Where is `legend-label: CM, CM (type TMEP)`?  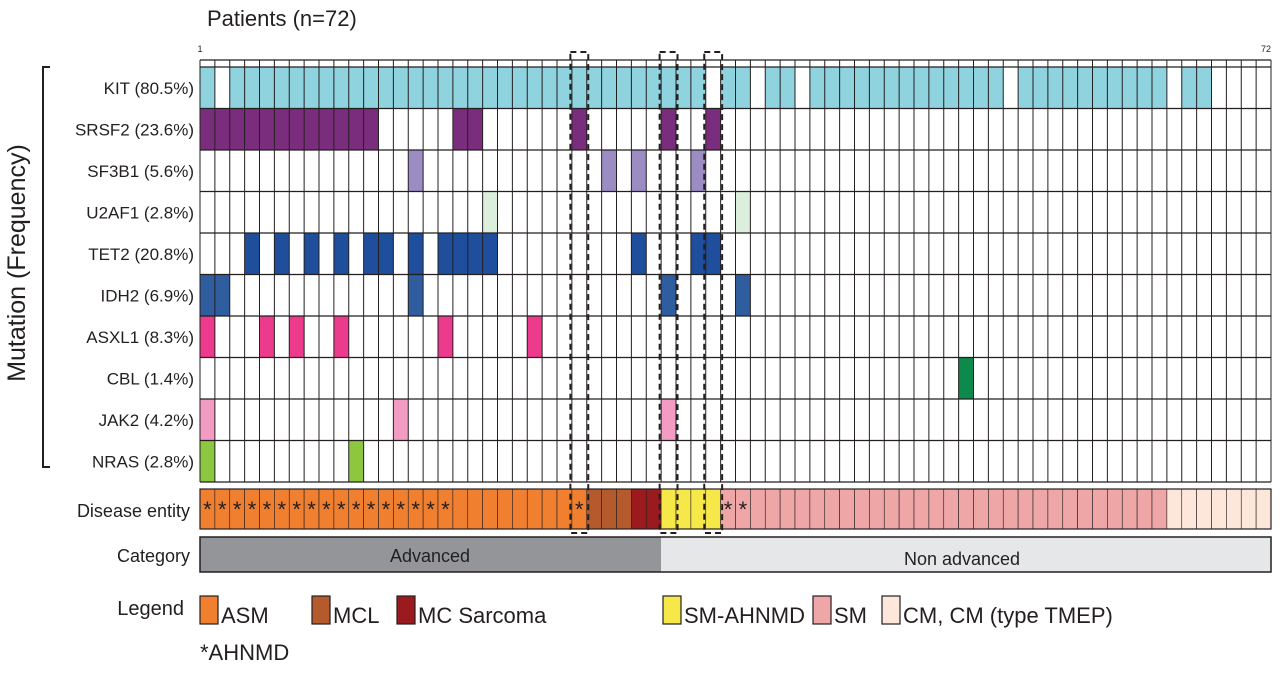
legend-label: CM, CM (type TMEP) is located at coordinates (1008, 615).